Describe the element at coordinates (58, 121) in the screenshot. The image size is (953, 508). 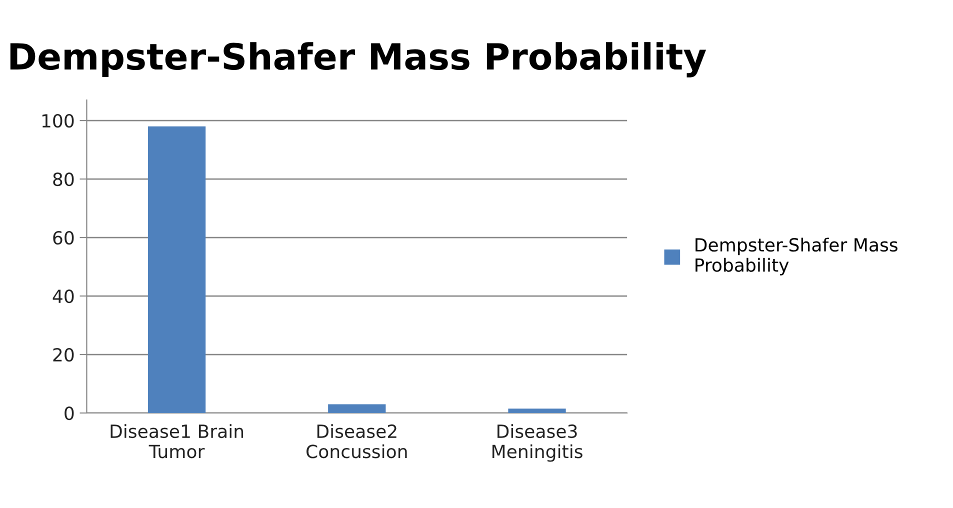
I see `y-tick-label: 100` at that location.